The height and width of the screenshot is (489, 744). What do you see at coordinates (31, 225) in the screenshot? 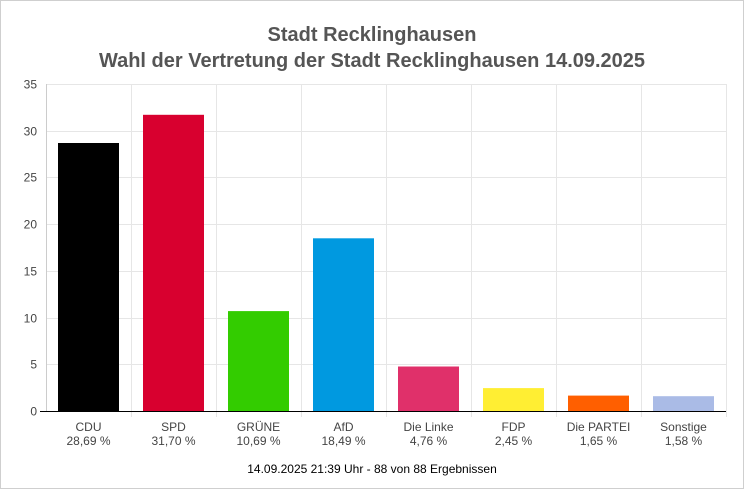
I see `y-tick-label: 20` at bounding box center [31, 225].